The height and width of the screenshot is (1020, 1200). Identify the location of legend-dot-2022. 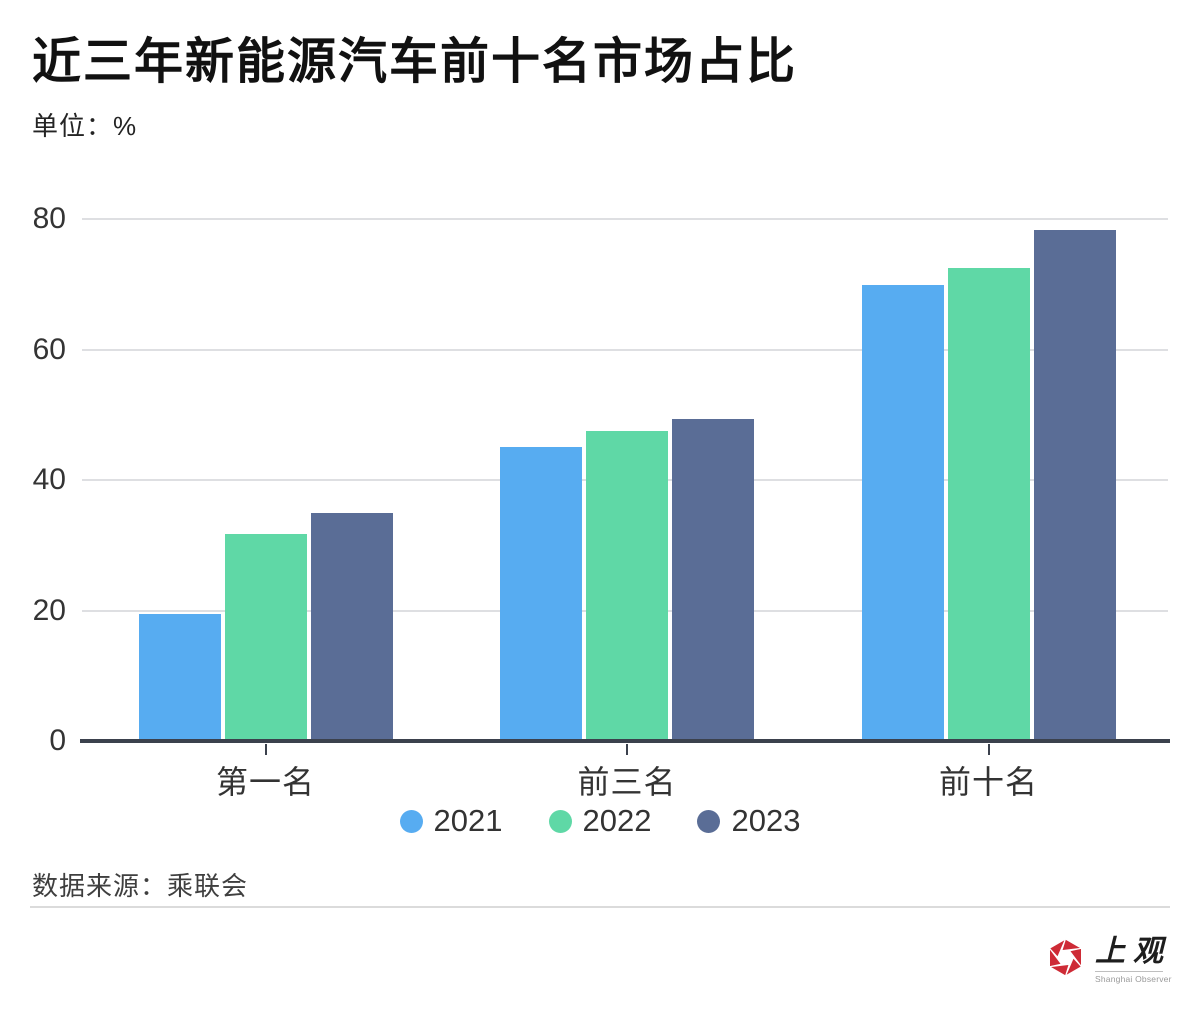
(560, 821).